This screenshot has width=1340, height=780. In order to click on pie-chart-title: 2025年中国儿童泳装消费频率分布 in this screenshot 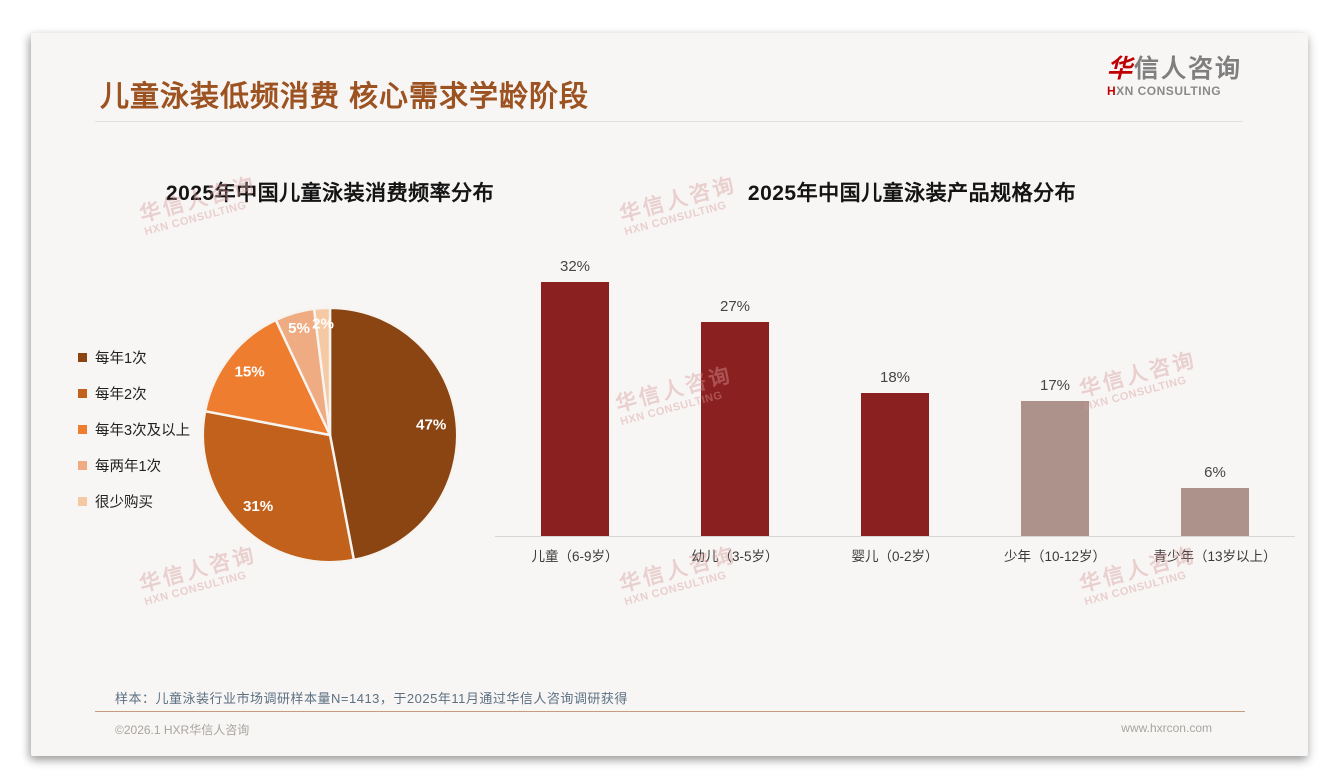, I will do `click(330, 193)`.